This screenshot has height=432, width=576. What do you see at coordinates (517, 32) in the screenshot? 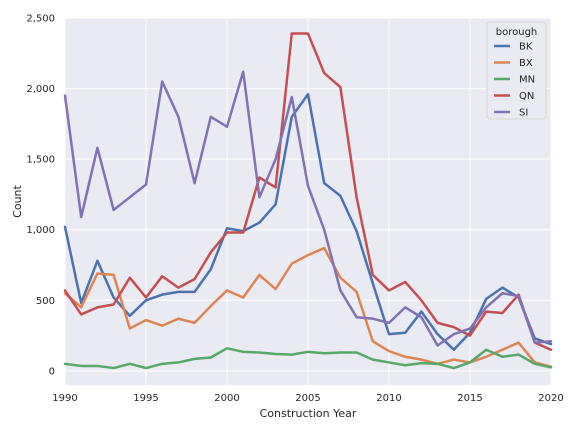
I see `legend-title: borough` at bounding box center [517, 32].